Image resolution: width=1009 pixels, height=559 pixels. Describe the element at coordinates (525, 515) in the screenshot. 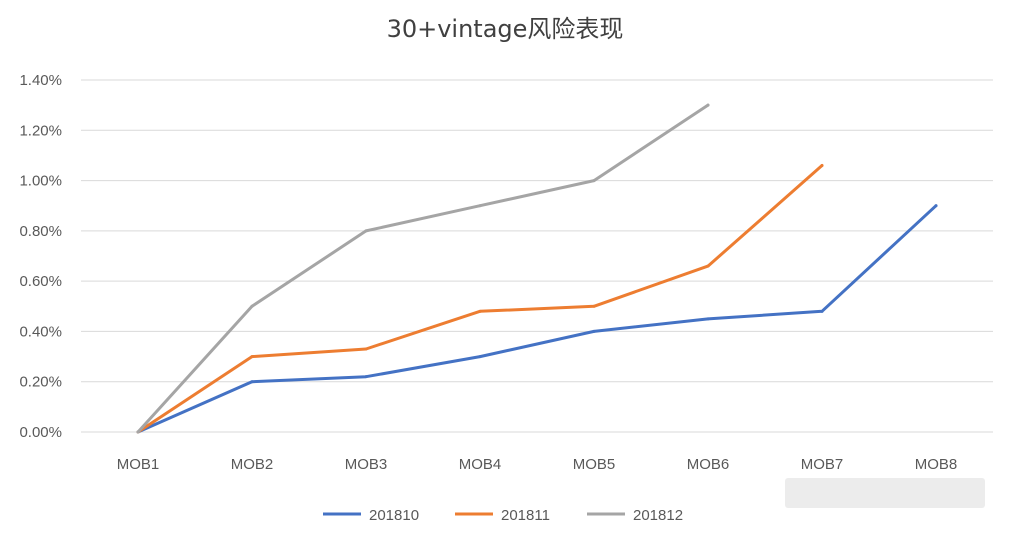

I see `legend-label: 201811` at that location.